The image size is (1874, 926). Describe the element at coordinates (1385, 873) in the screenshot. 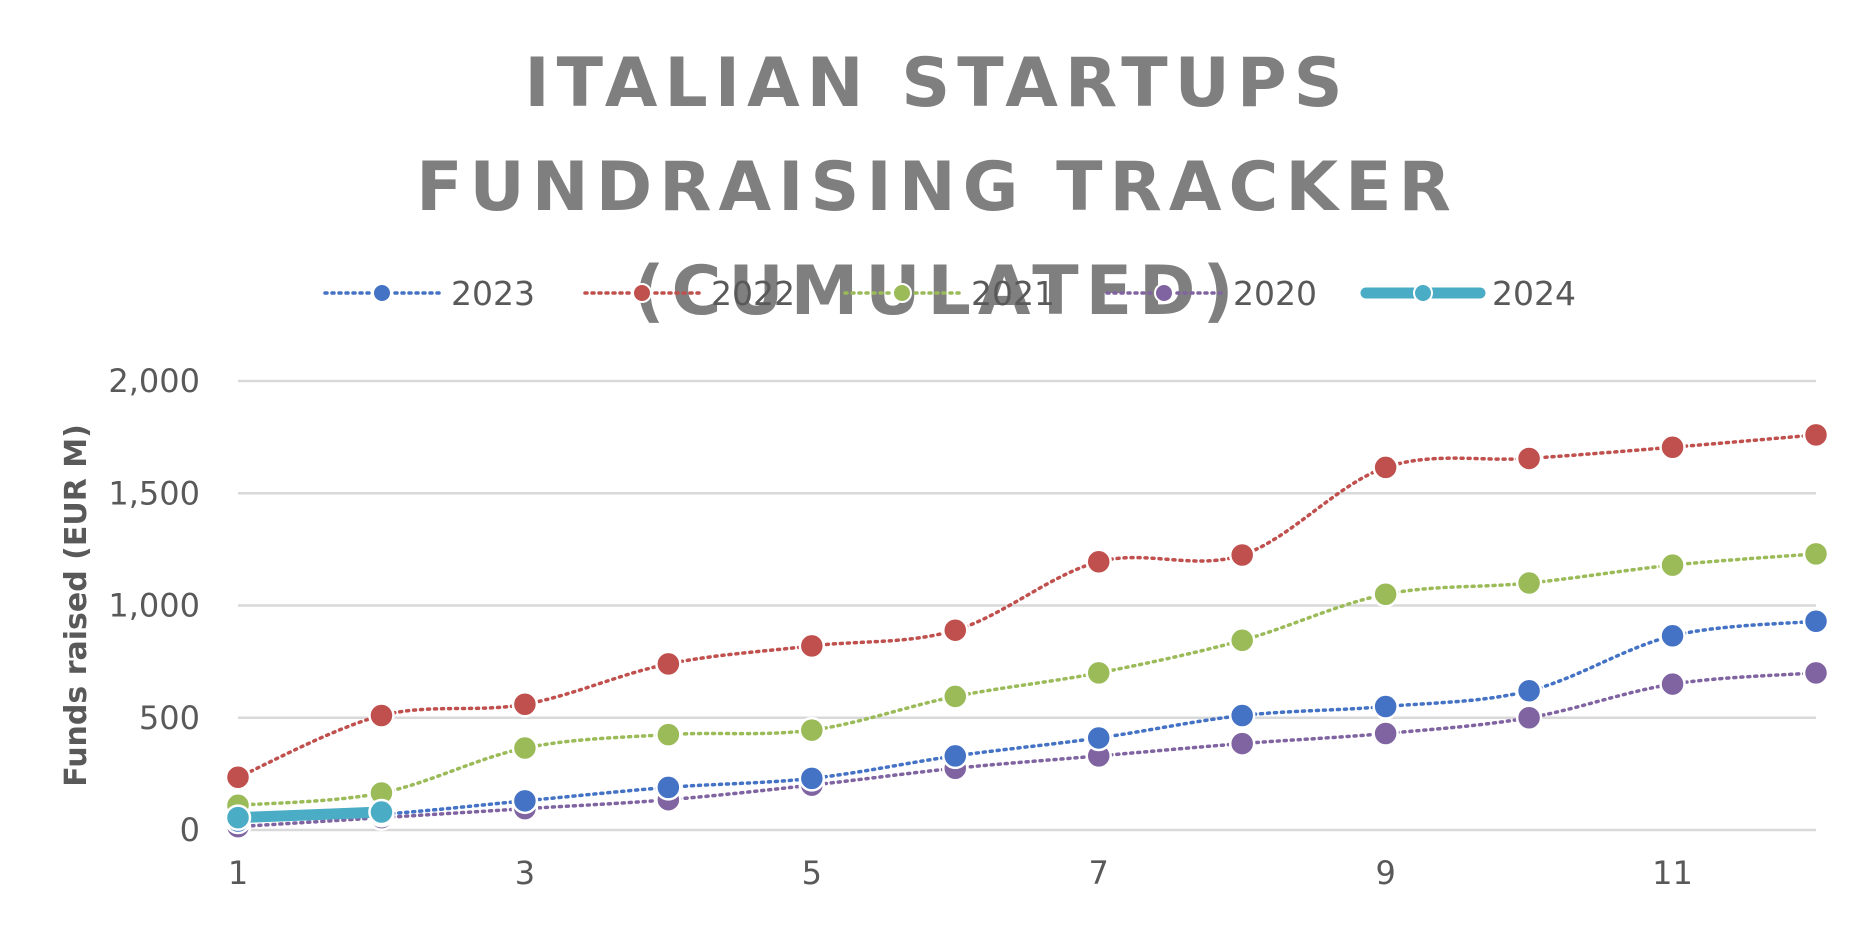

I see `x-tick-label: 9` at that location.